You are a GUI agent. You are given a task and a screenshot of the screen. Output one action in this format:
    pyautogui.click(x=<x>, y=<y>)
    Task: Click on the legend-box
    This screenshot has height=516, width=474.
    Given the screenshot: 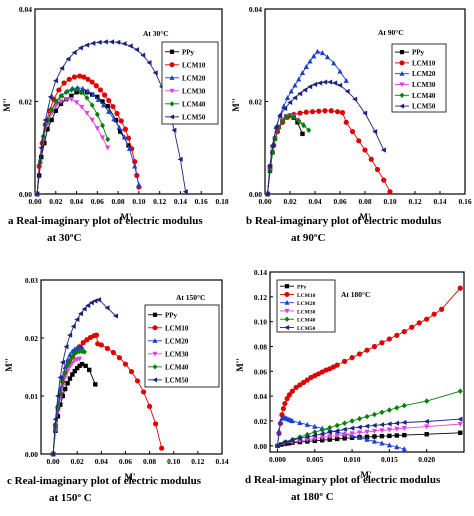 What is the action you would take?
    pyautogui.click(x=190, y=83)
    